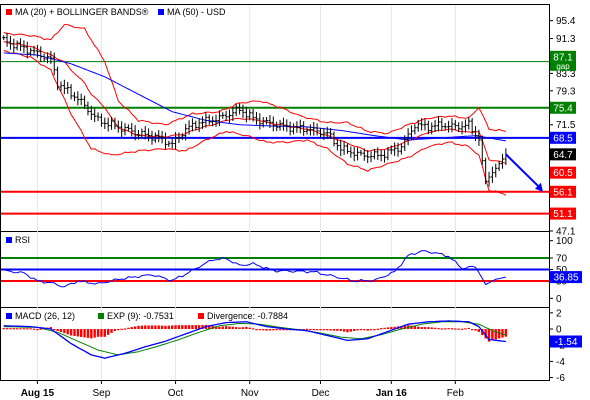 This screenshot has width=590, height=400. I want to click on rsi-line, so click(255, 269).